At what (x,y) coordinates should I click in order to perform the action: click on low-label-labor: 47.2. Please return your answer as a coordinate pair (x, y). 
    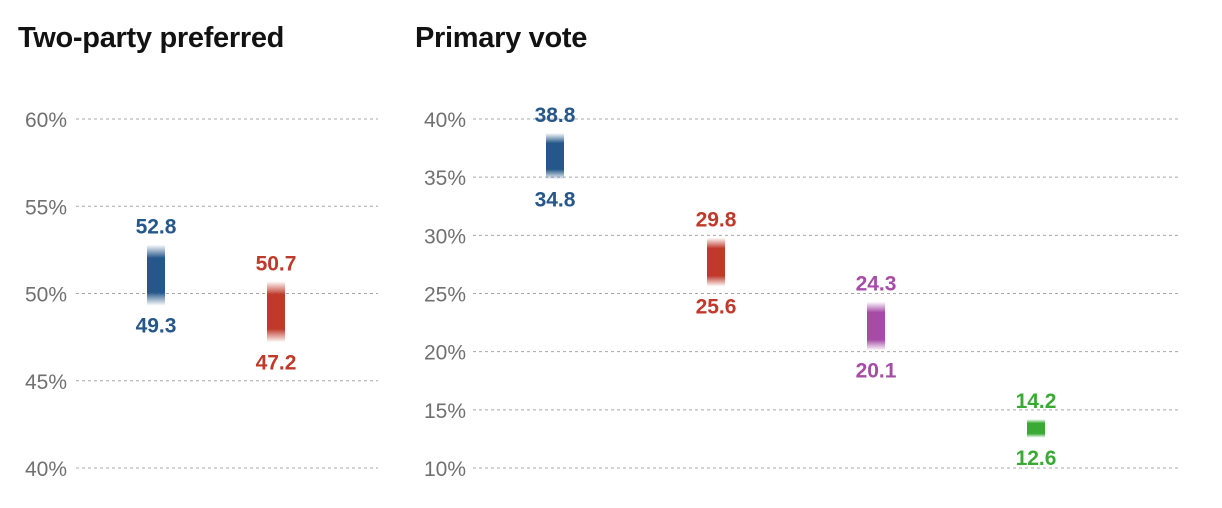
    Looking at the image, I should click on (276, 362).